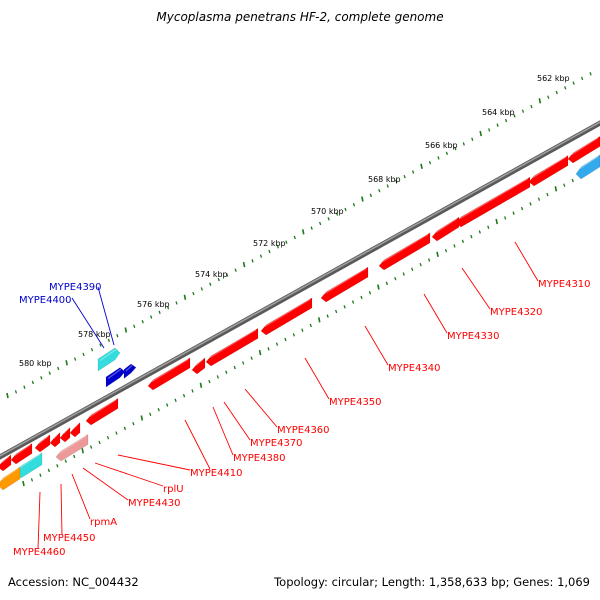 The image size is (600, 600). What do you see at coordinates (69, 538) in the screenshot?
I see `feature-label: MYPE4450` at bounding box center [69, 538].